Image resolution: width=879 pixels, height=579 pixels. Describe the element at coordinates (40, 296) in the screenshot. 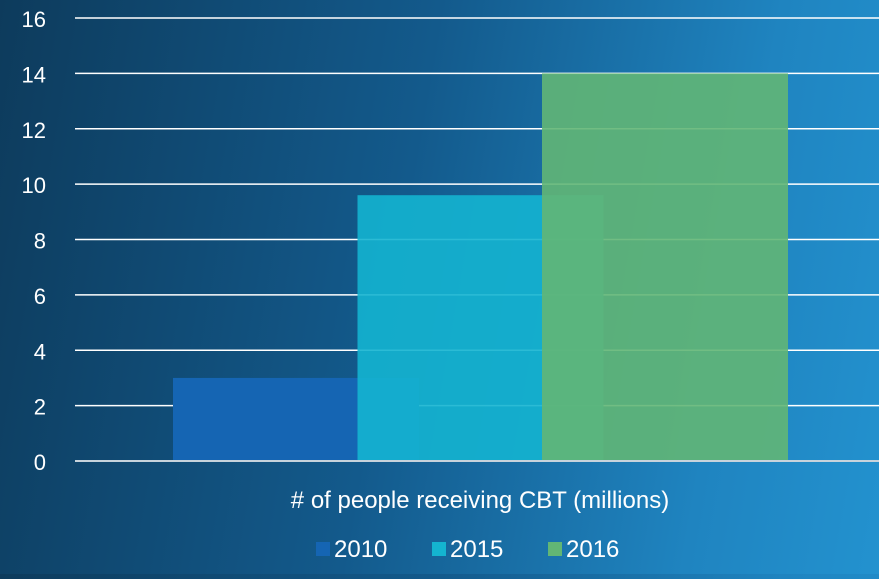

I see `y-tick-label: 6` at that location.